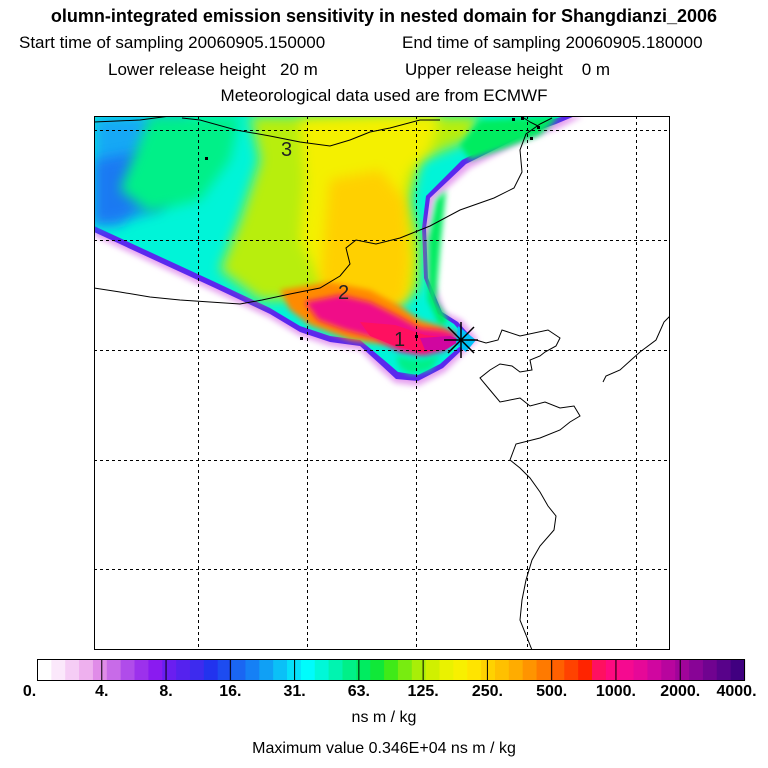  What do you see at coordinates (736, 691) in the screenshot?
I see `colorbar-tick-label: 4000.` at bounding box center [736, 691].